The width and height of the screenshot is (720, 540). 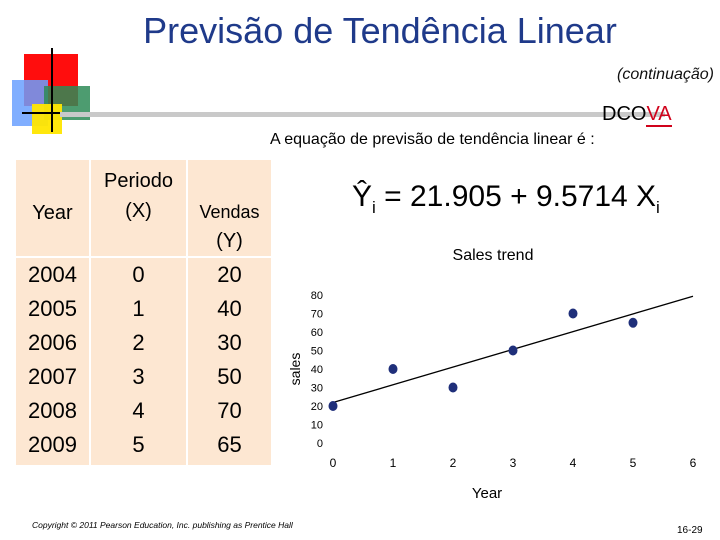 I want to click on y-tick-label: 50, so click(x=317, y=352).